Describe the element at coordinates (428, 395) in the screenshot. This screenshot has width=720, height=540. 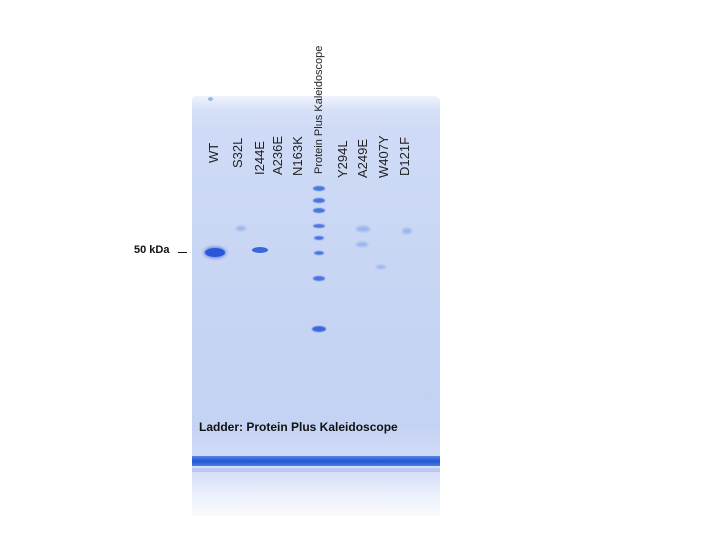
I see `gel-bubble` at that location.